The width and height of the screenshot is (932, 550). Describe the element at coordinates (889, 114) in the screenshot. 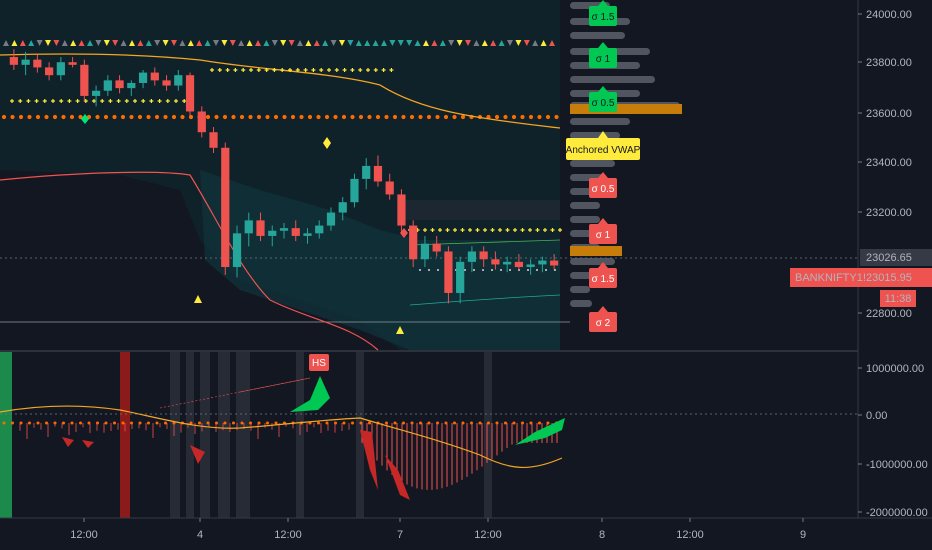

I see `price-tick-label: 23600.00` at that location.